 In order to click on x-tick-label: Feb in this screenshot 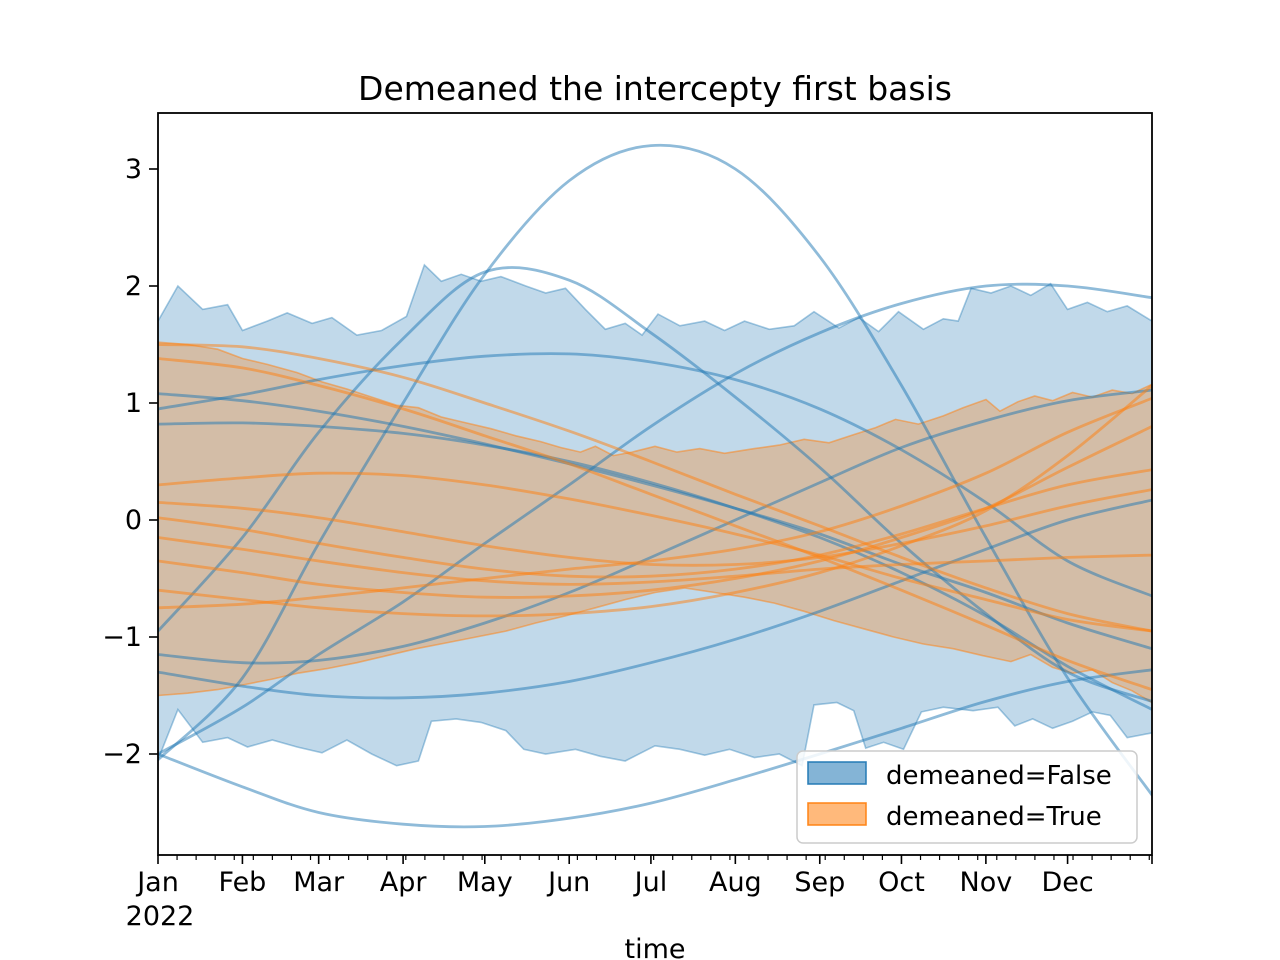, I will do `click(243, 882)`.